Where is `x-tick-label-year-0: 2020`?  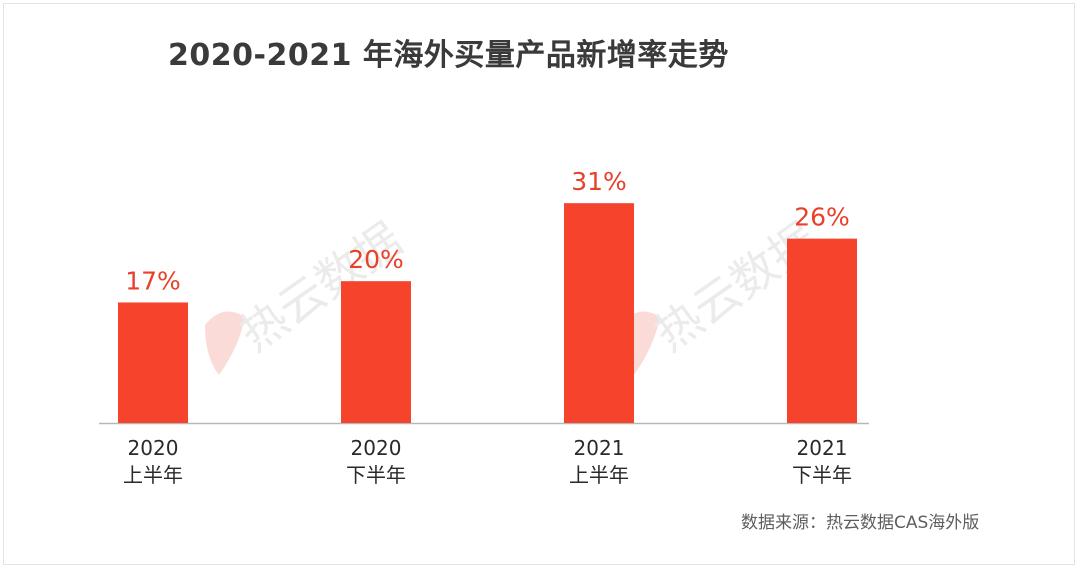
x-tick-label-year-0: 2020 is located at coordinates (153, 448).